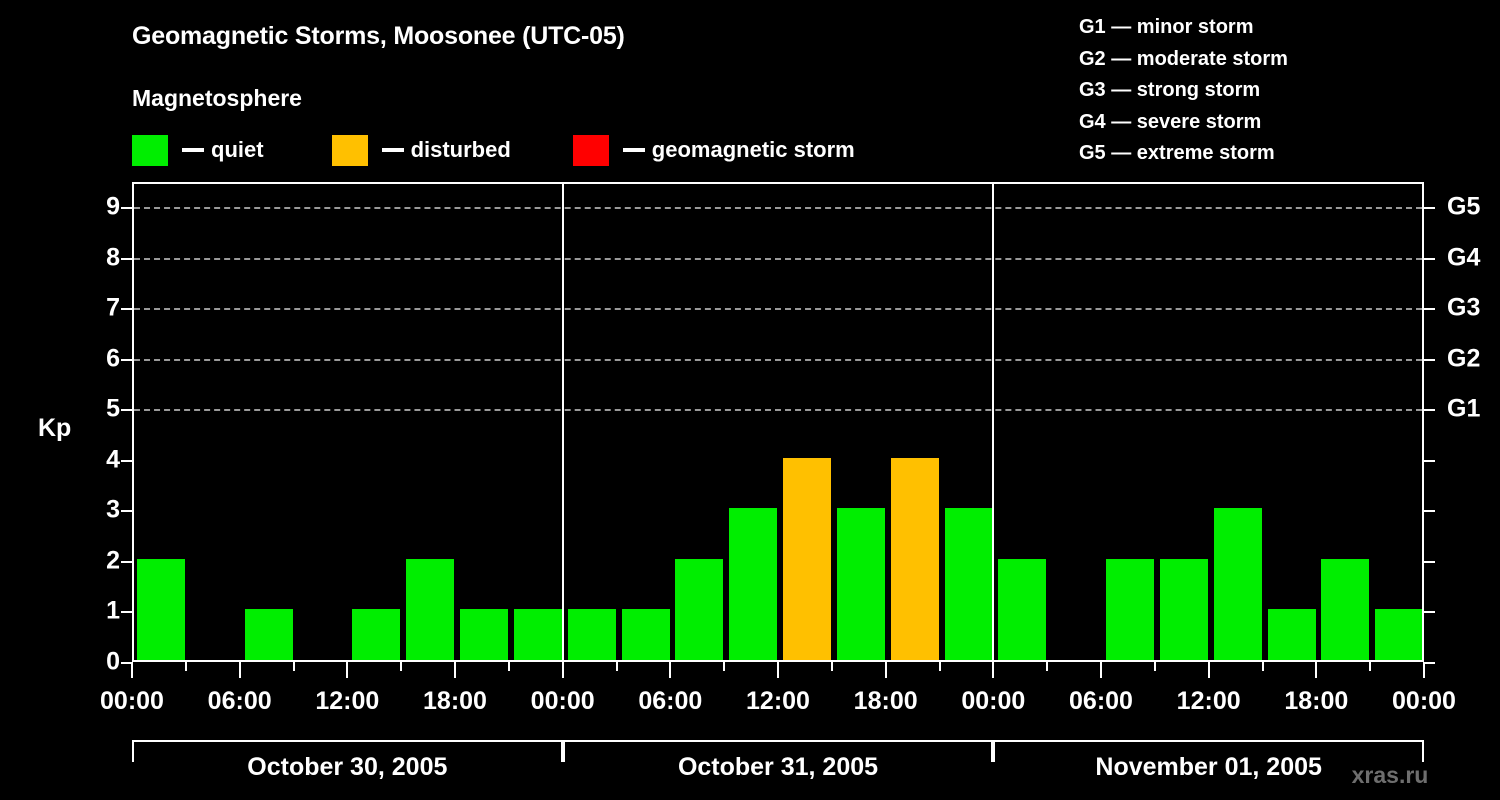 This screenshot has width=1500, height=800. Describe the element at coordinates (55, 428) in the screenshot. I see `y-axis-title: Kp` at that location.